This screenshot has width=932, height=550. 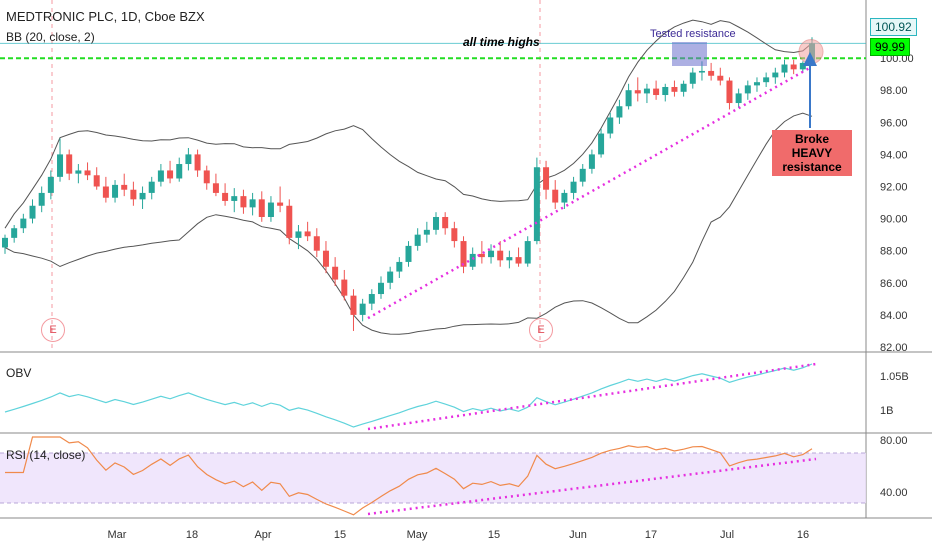 What do you see at coordinates (894, 188) in the screenshot?
I see `price-tick-label: 92.00` at bounding box center [894, 188].